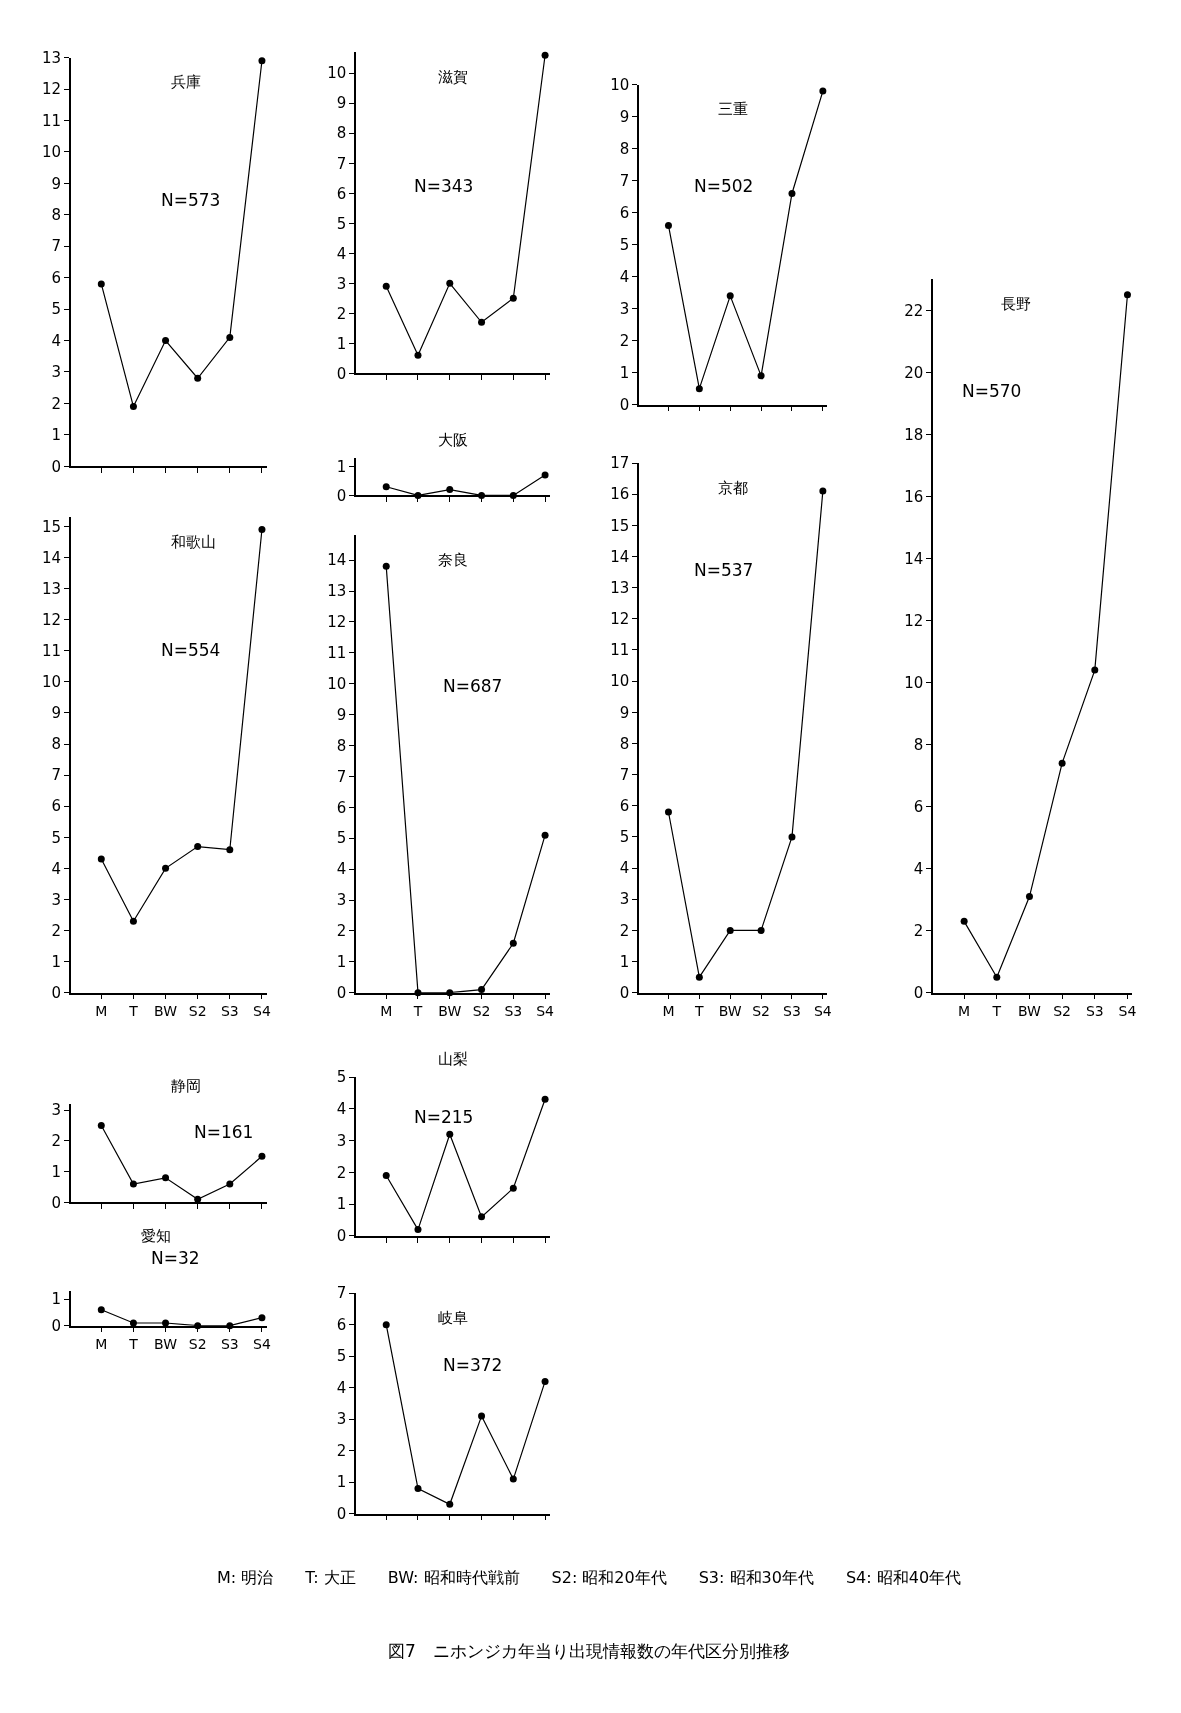 The height and width of the screenshot is (1713, 1181). I want to click on annotation: N=161, so click(224, 1132).